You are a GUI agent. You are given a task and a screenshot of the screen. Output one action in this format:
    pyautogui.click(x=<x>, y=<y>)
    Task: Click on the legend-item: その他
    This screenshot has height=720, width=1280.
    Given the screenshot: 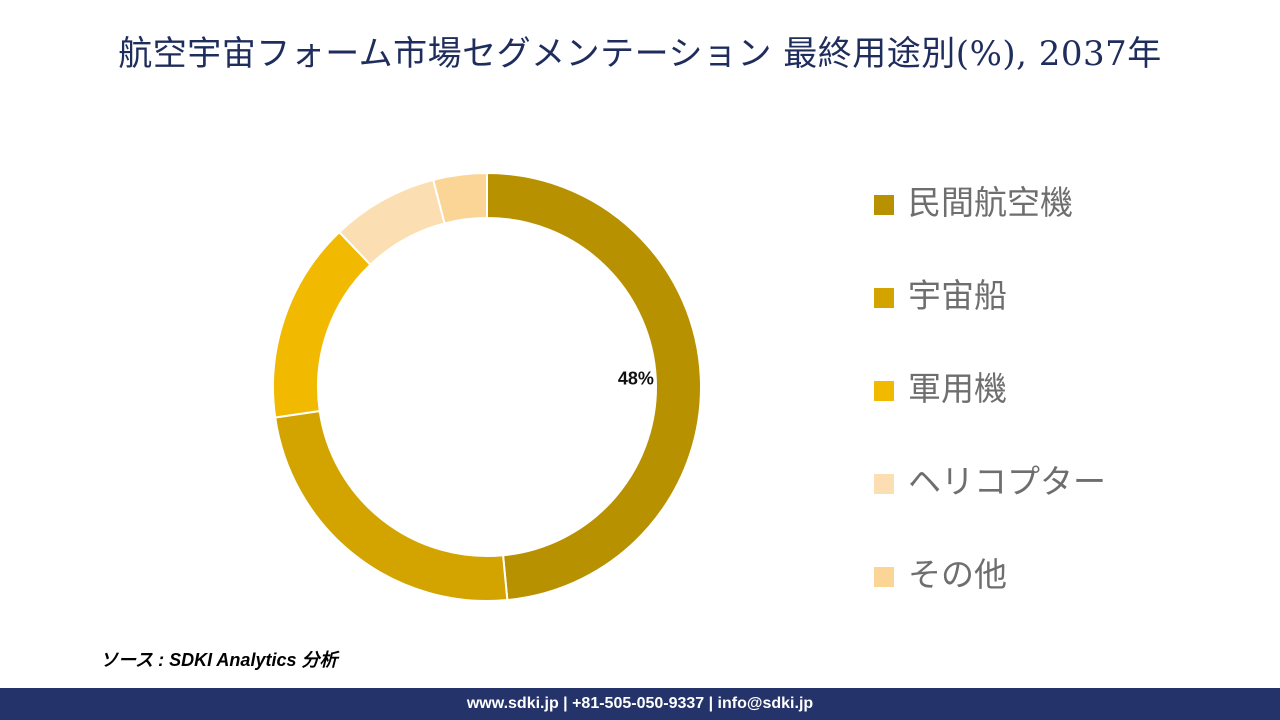 What is the action you would take?
    pyautogui.click(x=1064, y=593)
    